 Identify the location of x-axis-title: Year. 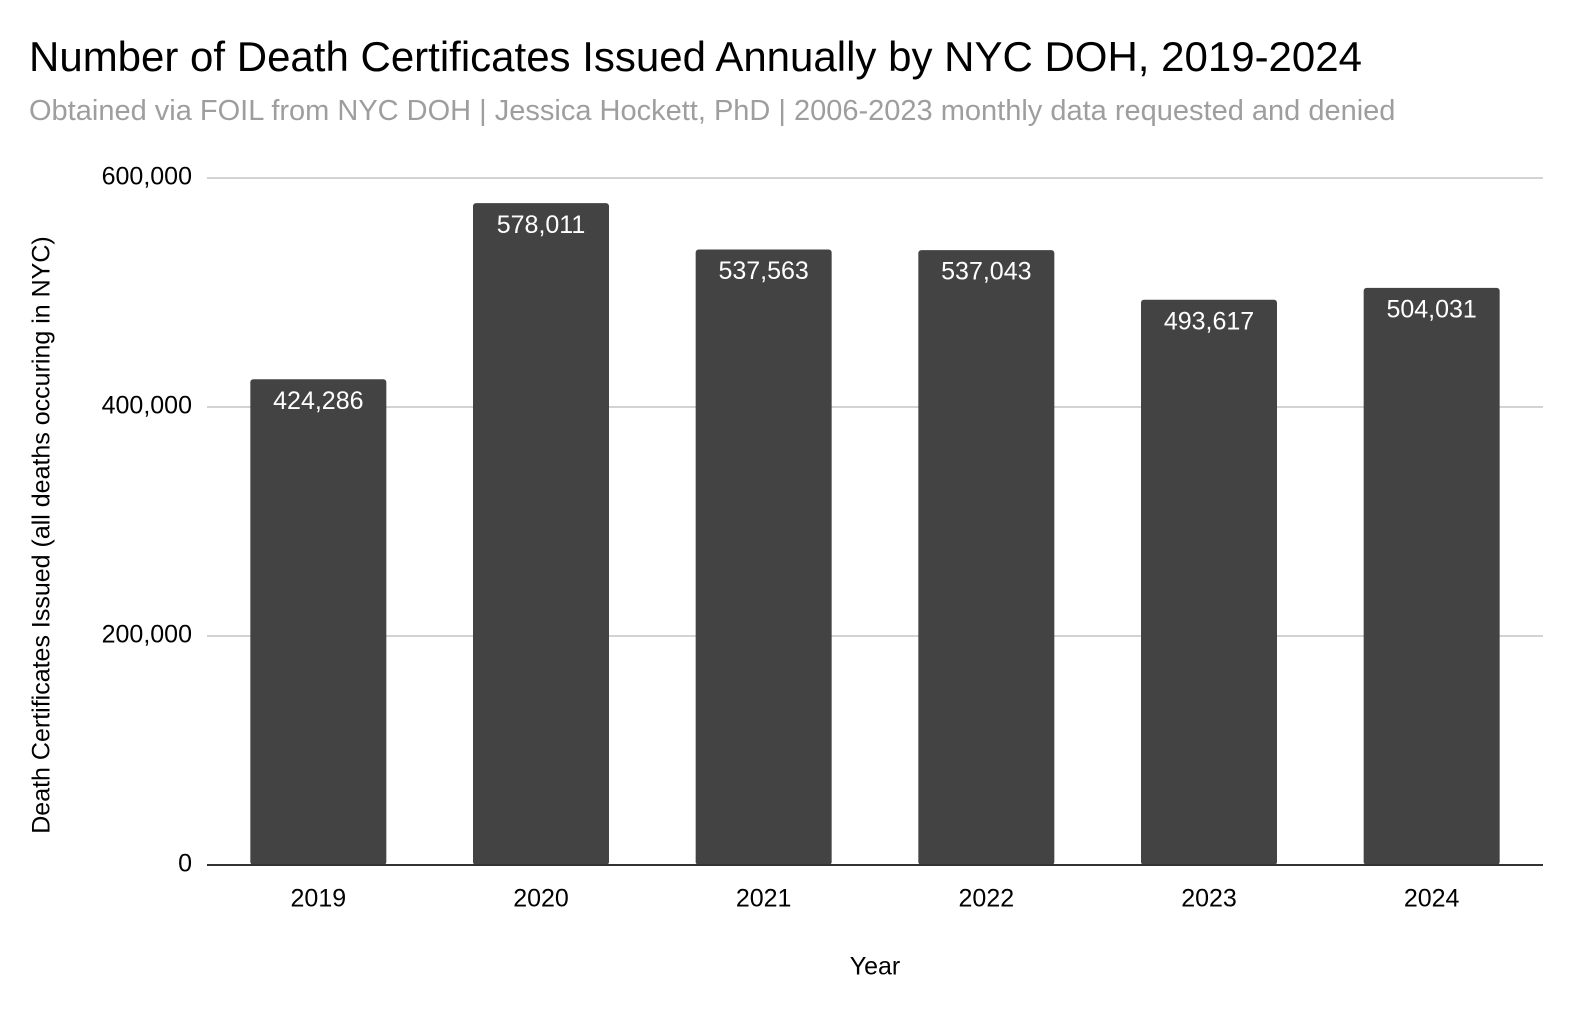
(875, 967).